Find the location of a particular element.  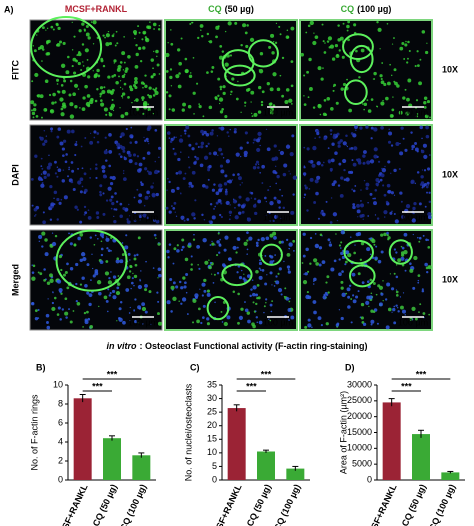

column-dose: (50 µg) is located at coordinates (239, 9).